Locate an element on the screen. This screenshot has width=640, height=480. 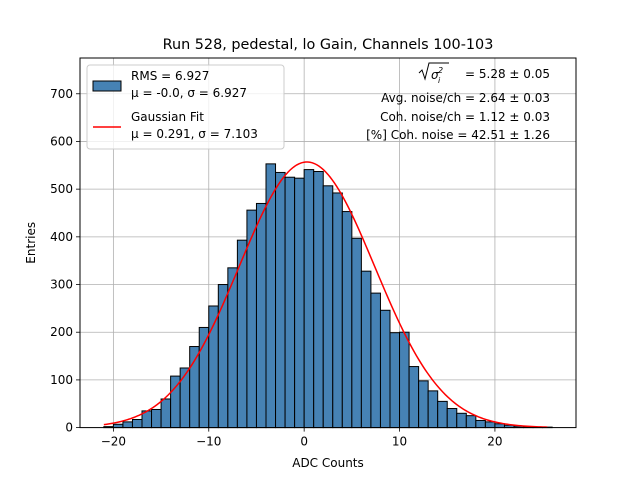
y-tick-label: 700 is located at coordinates (61, 94).